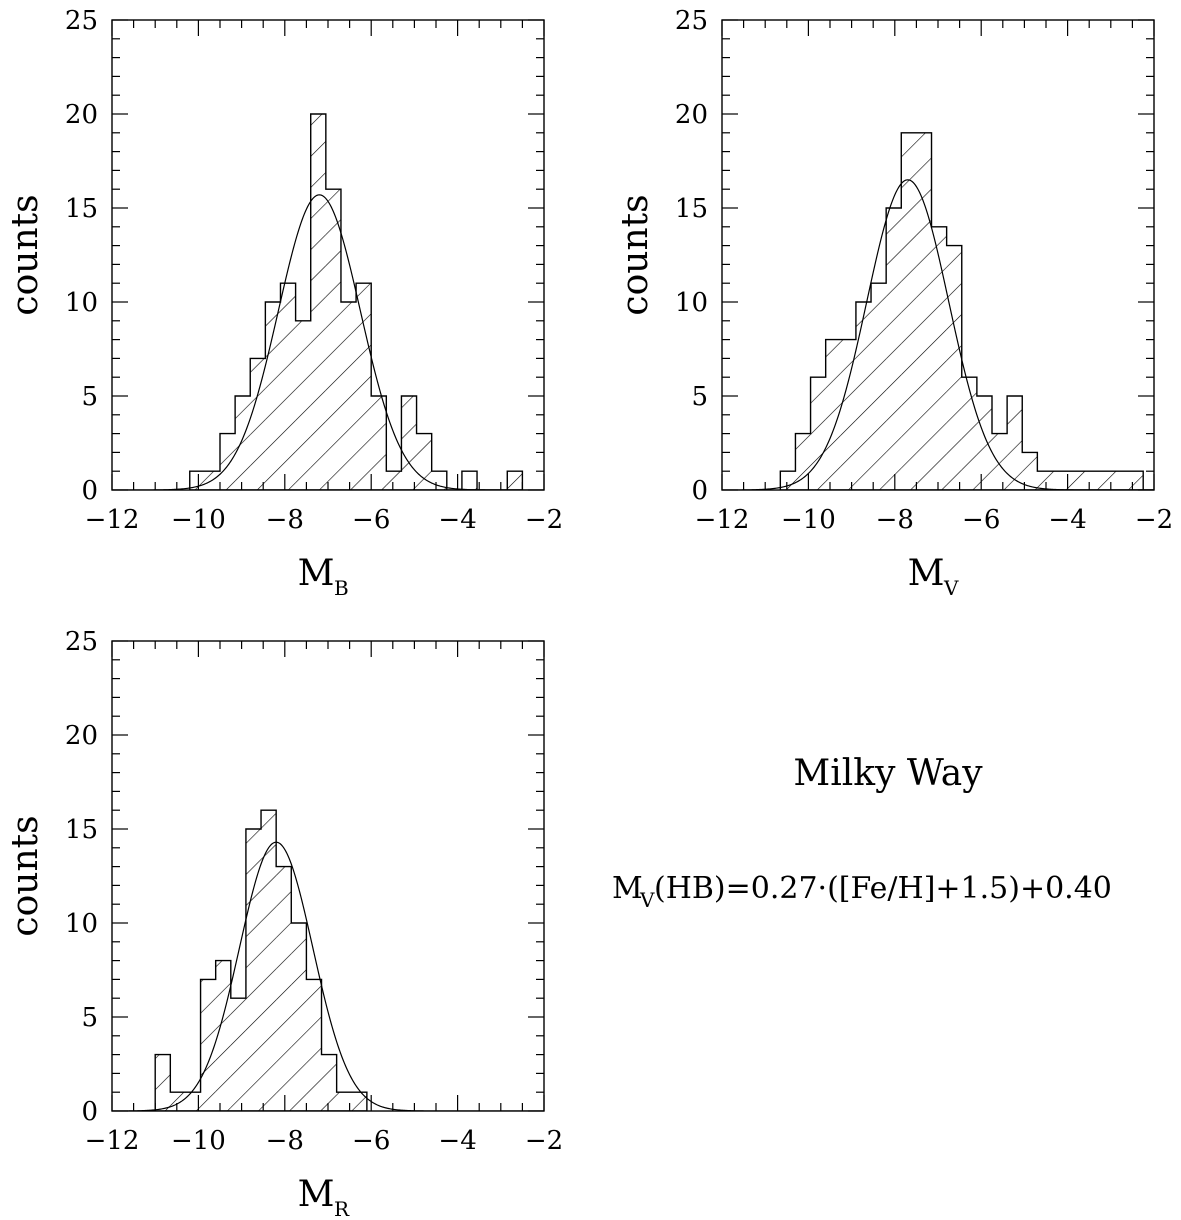  Describe the element at coordinates (341, 588) in the screenshot. I see `x-axis-label-subscript: B` at that location.